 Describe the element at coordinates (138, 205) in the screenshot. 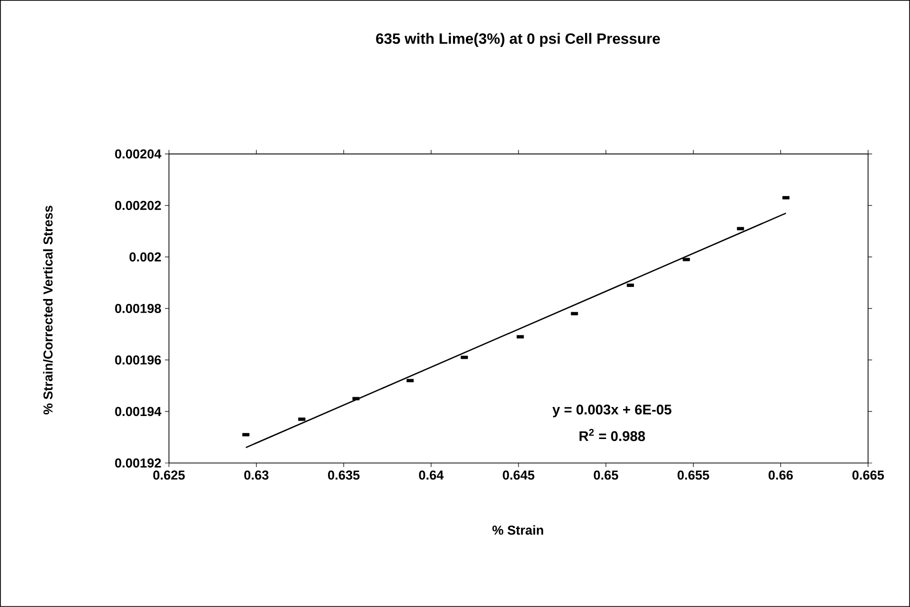

I see `y-tick-label: 0.00202` at that location.